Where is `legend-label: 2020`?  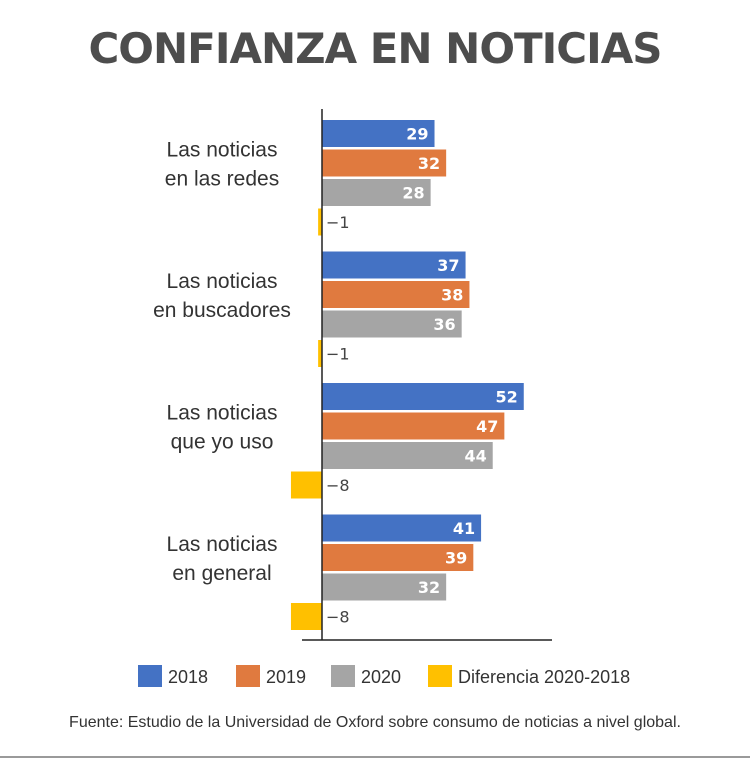 legend-label: 2020 is located at coordinates (381, 677).